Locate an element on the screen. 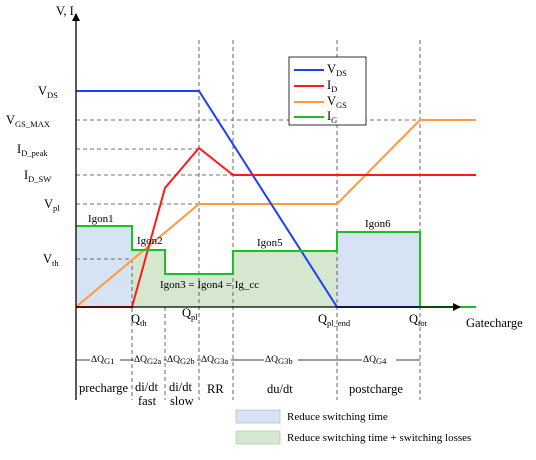  ylabel-vth: Vth is located at coordinates (51, 260).